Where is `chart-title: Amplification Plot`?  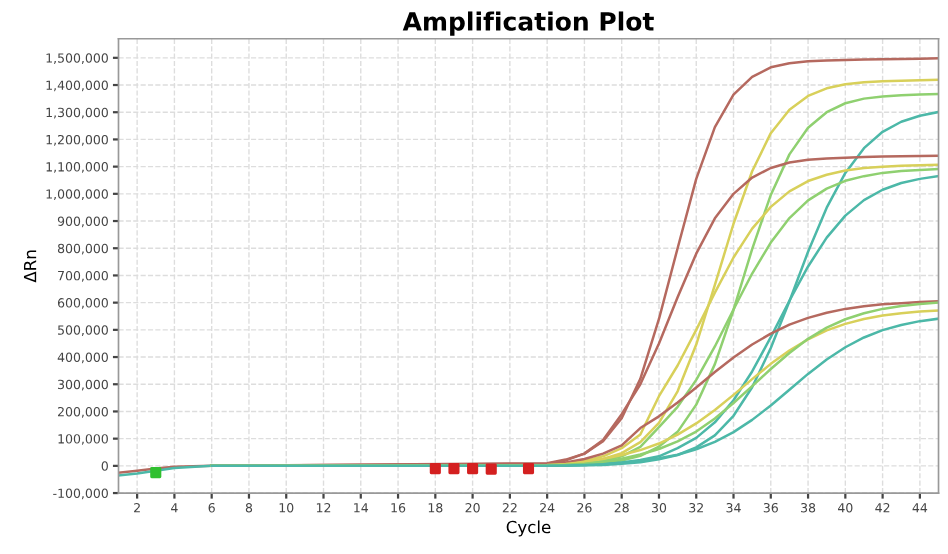 chart-title: Amplification Plot is located at coordinates (528, 23).